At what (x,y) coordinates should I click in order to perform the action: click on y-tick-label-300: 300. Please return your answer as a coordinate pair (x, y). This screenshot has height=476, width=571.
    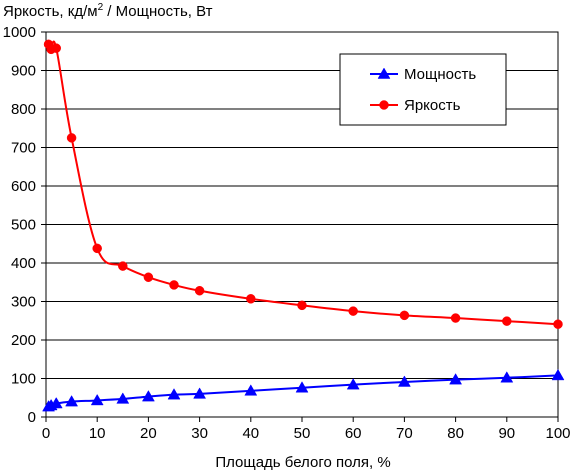
    Looking at the image, I should click on (23, 302).